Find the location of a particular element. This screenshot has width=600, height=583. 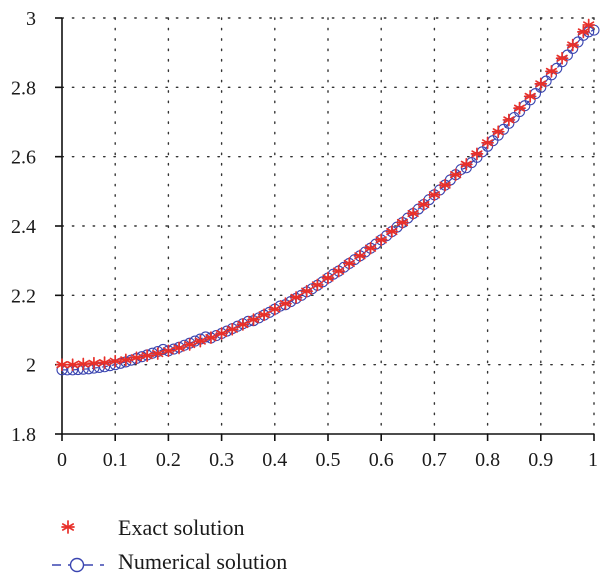

y-tick-label: 2 is located at coordinates (31, 366).